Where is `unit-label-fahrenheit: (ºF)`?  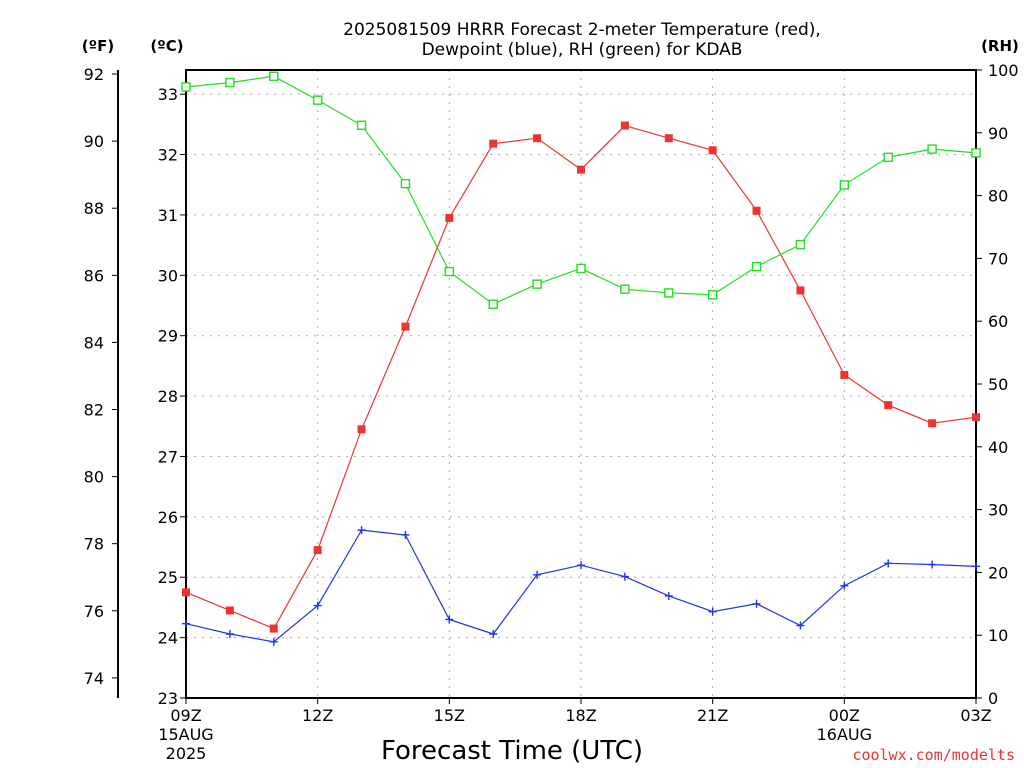
unit-label-fahrenheit: (ºF) is located at coordinates (98, 46).